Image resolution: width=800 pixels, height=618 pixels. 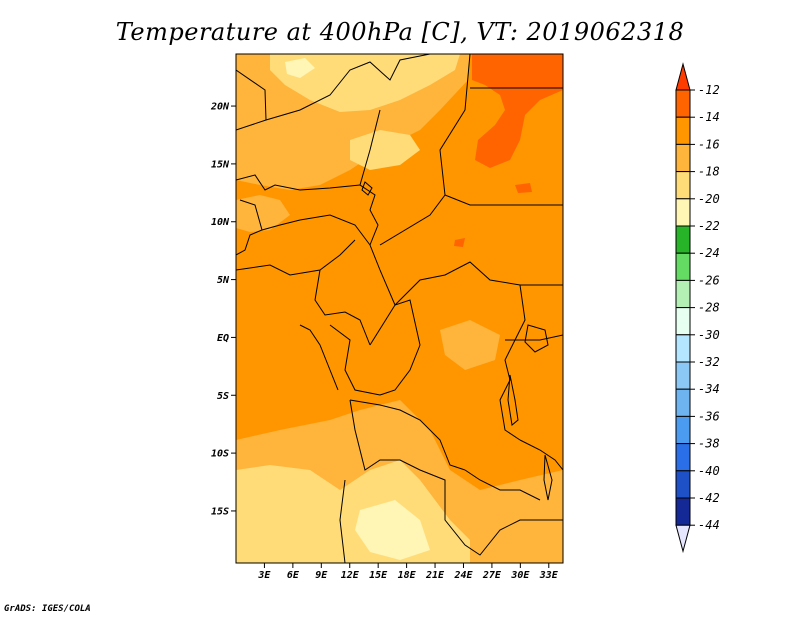 I want to click on lon-tick-label: 21E, so click(x=435, y=575).